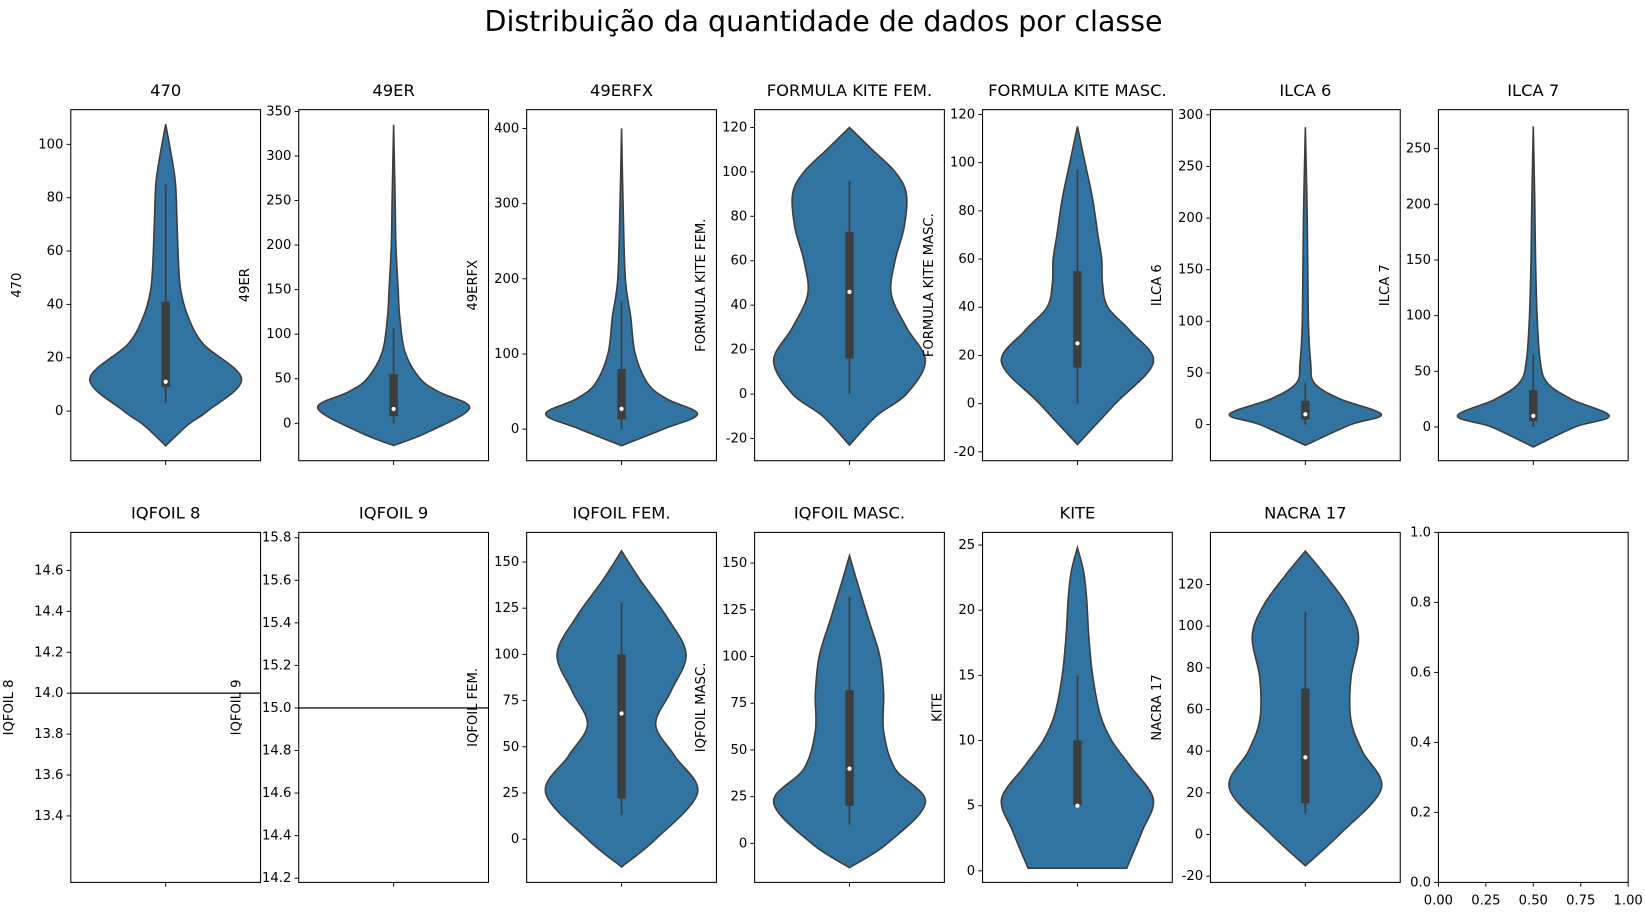 This screenshot has width=1645, height=913. Describe the element at coordinates (17, 285) in the screenshot. I see `y-axis-label: 470` at that location.